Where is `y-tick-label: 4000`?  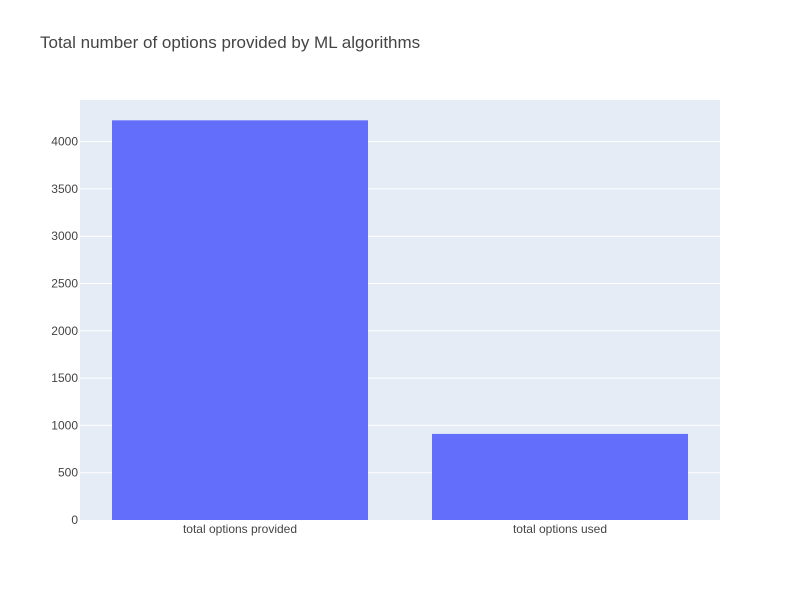 y-tick-label: 4000 is located at coordinates (64, 142).